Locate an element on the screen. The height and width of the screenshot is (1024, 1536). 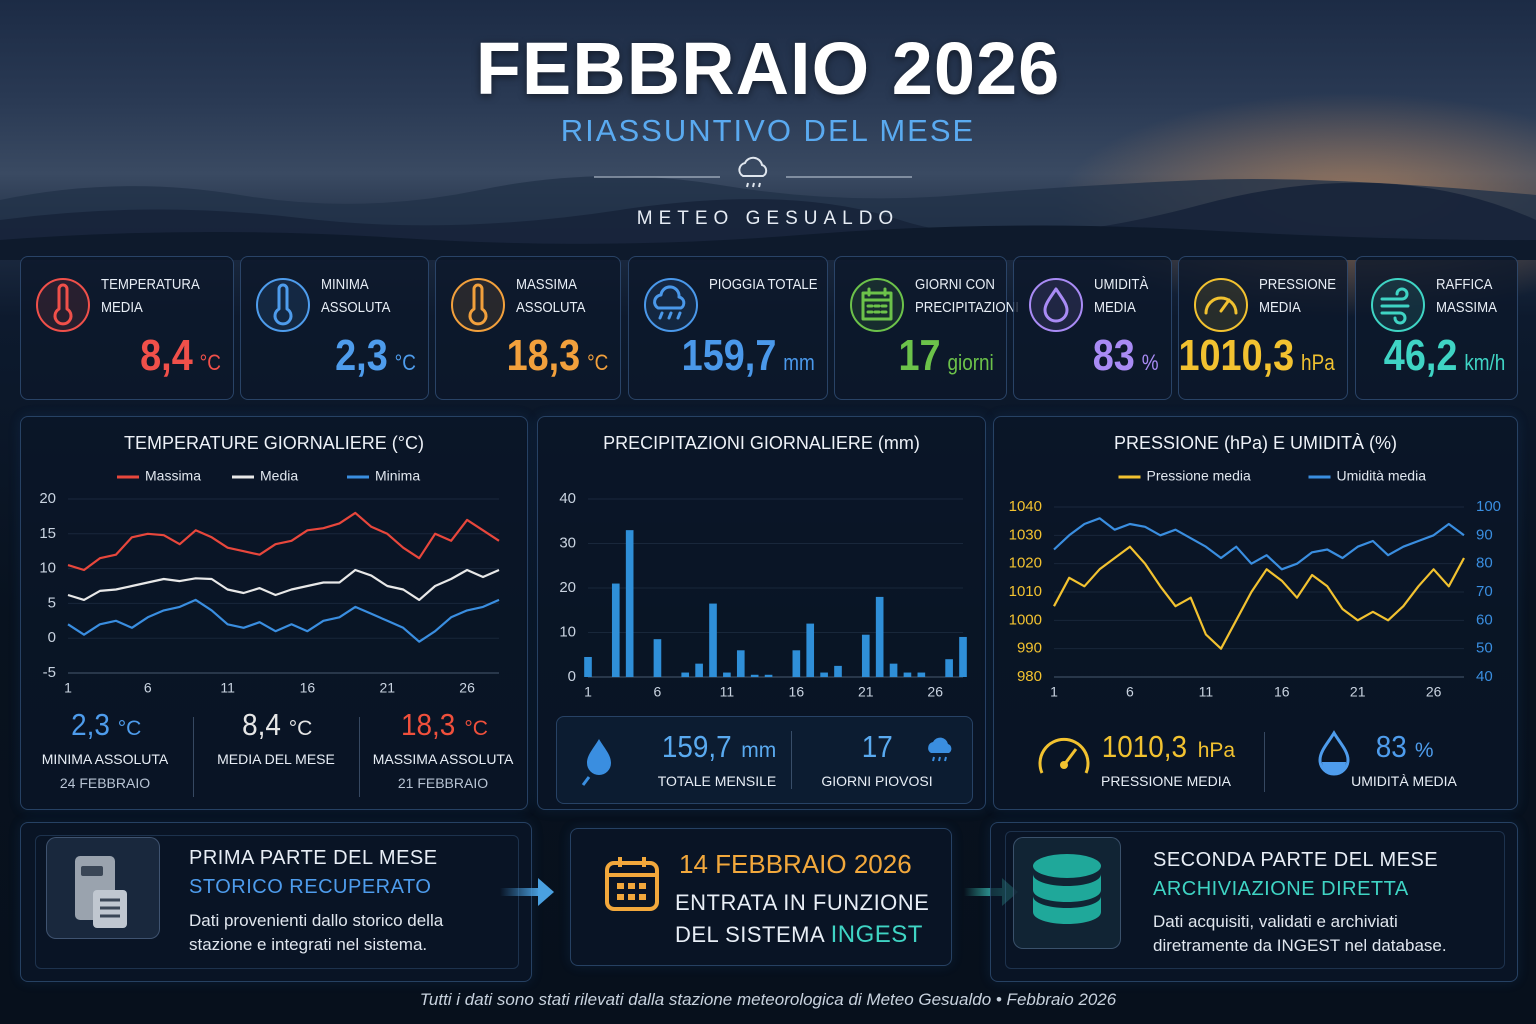
legend-label: Minima is located at coordinates (397, 476).